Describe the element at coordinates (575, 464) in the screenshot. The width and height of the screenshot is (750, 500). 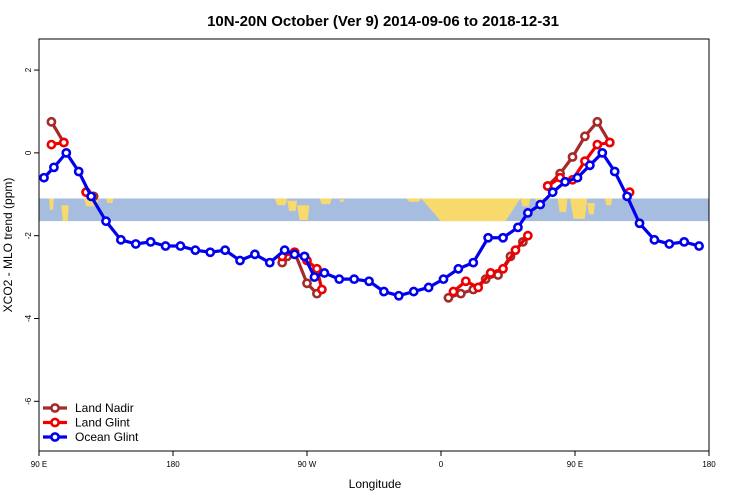
I see `x-tick-label: 90 E` at that location.